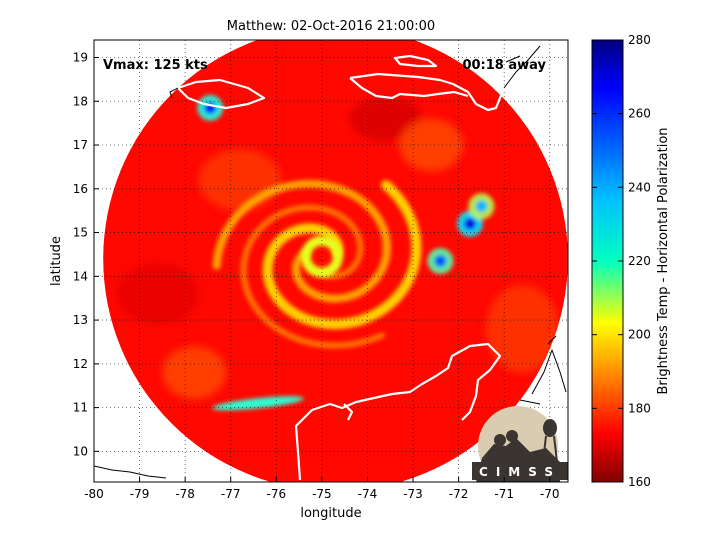 This screenshot has height=540, width=720. Describe the element at coordinates (56, 261) in the screenshot. I see `y-axis-label: latitude` at that location.